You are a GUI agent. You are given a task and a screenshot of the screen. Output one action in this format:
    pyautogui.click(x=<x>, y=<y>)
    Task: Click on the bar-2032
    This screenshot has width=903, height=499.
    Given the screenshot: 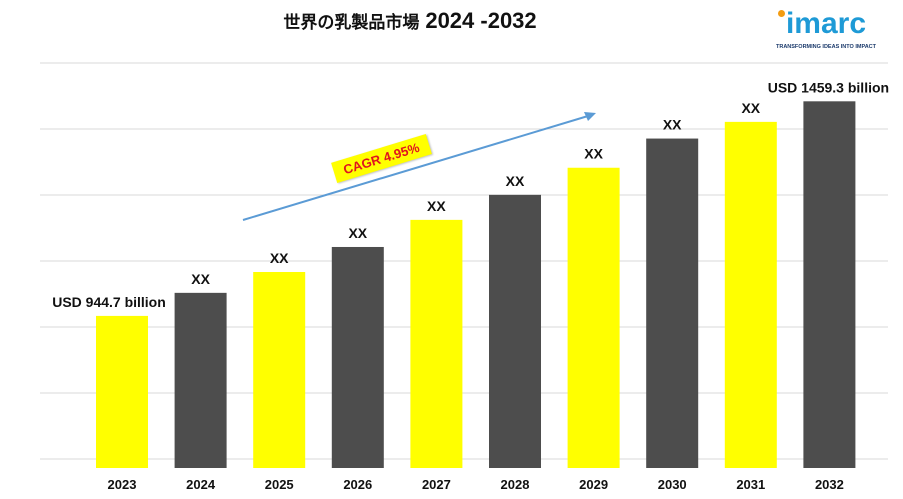 What is the action you would take?
    pyautogui.click(x=829, y=284)
    